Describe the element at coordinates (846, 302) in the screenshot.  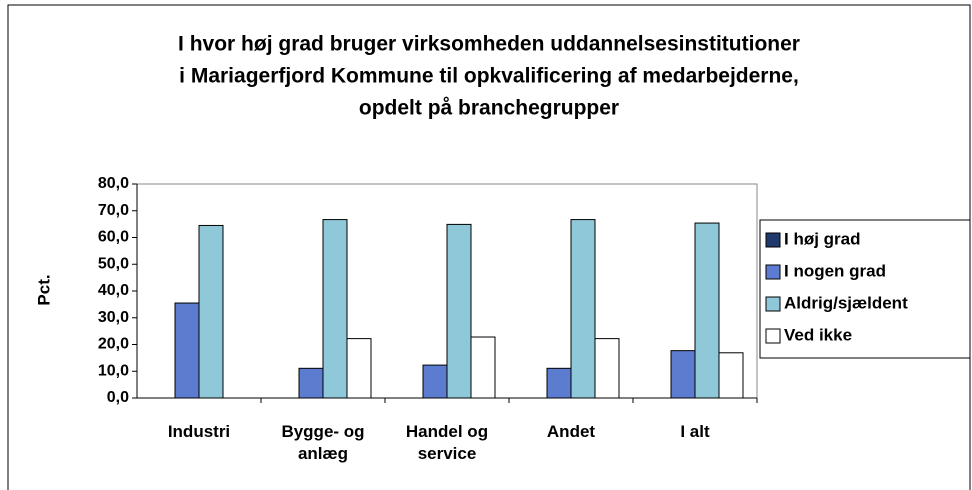
I see `legend-label: Aldrig/sjældent` at that location.